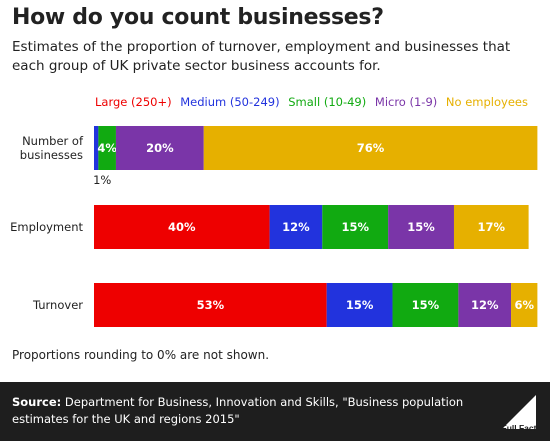 Image resolution: width=550 pixels, height=441 pixels. What do you see at coordinates (519, 414) in the screenshot?
I see `full-fact-logo: Full Fact` at bounding box center [519, 414].